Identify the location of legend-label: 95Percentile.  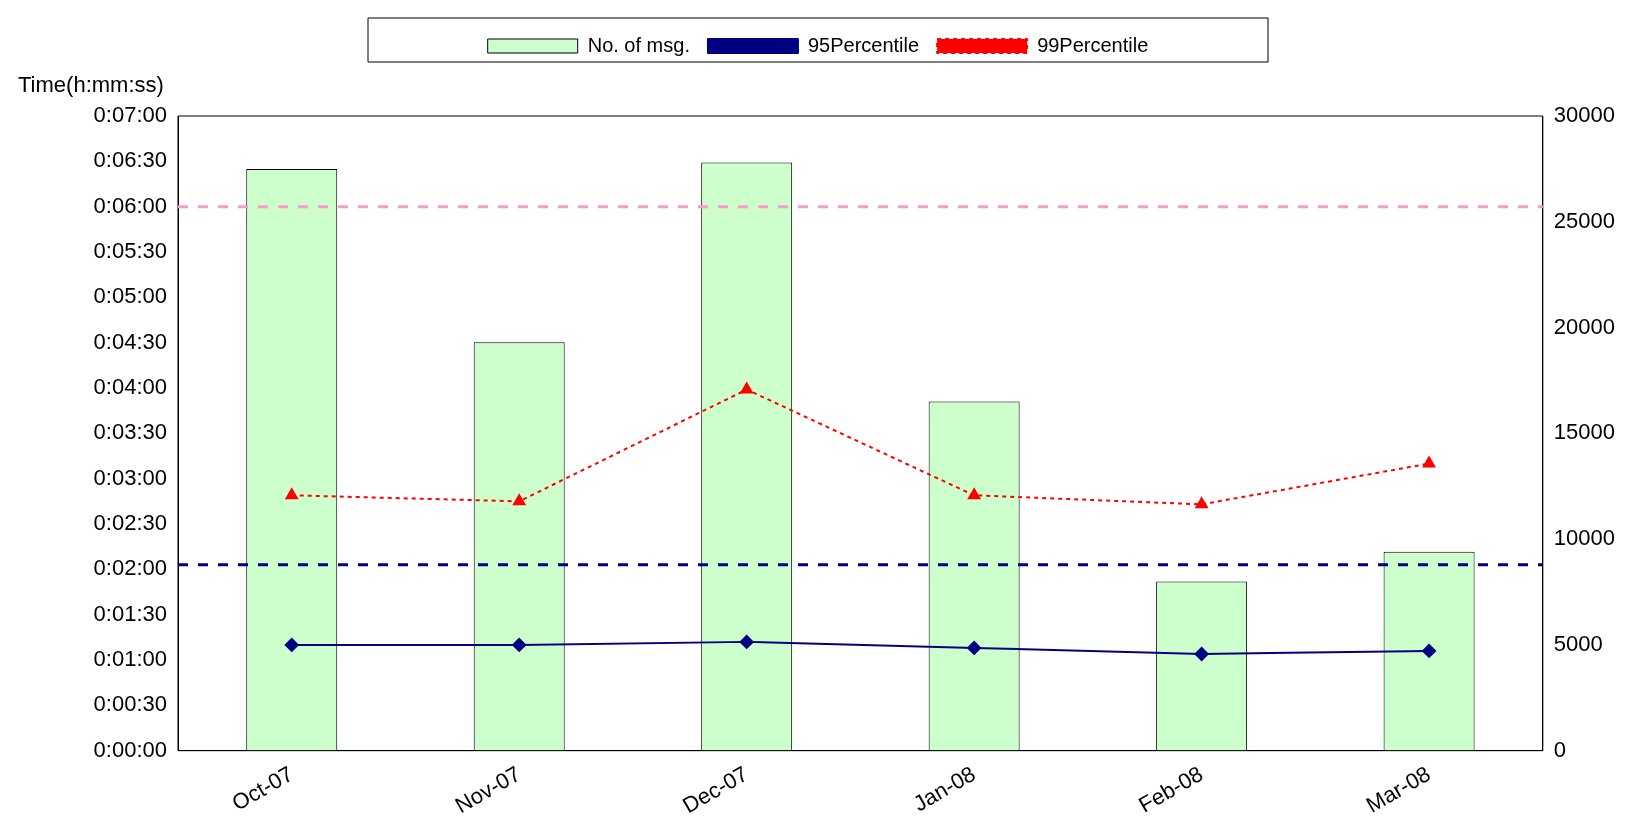
(863, 44).